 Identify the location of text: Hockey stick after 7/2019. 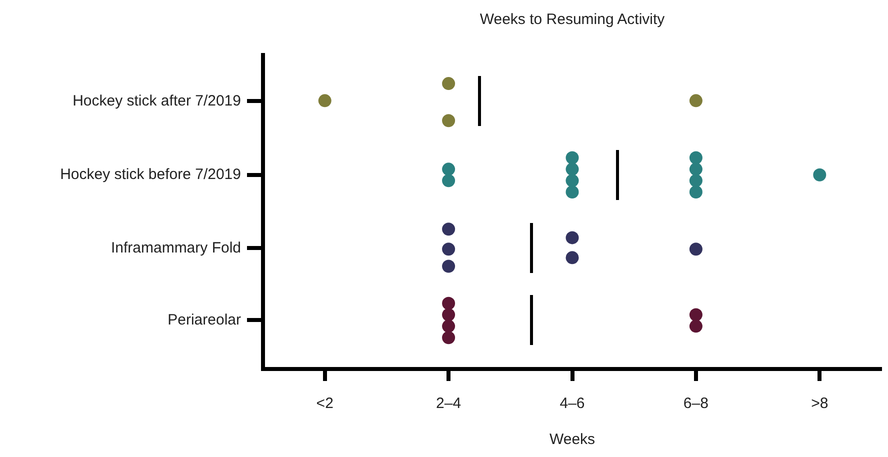
(156, 101).